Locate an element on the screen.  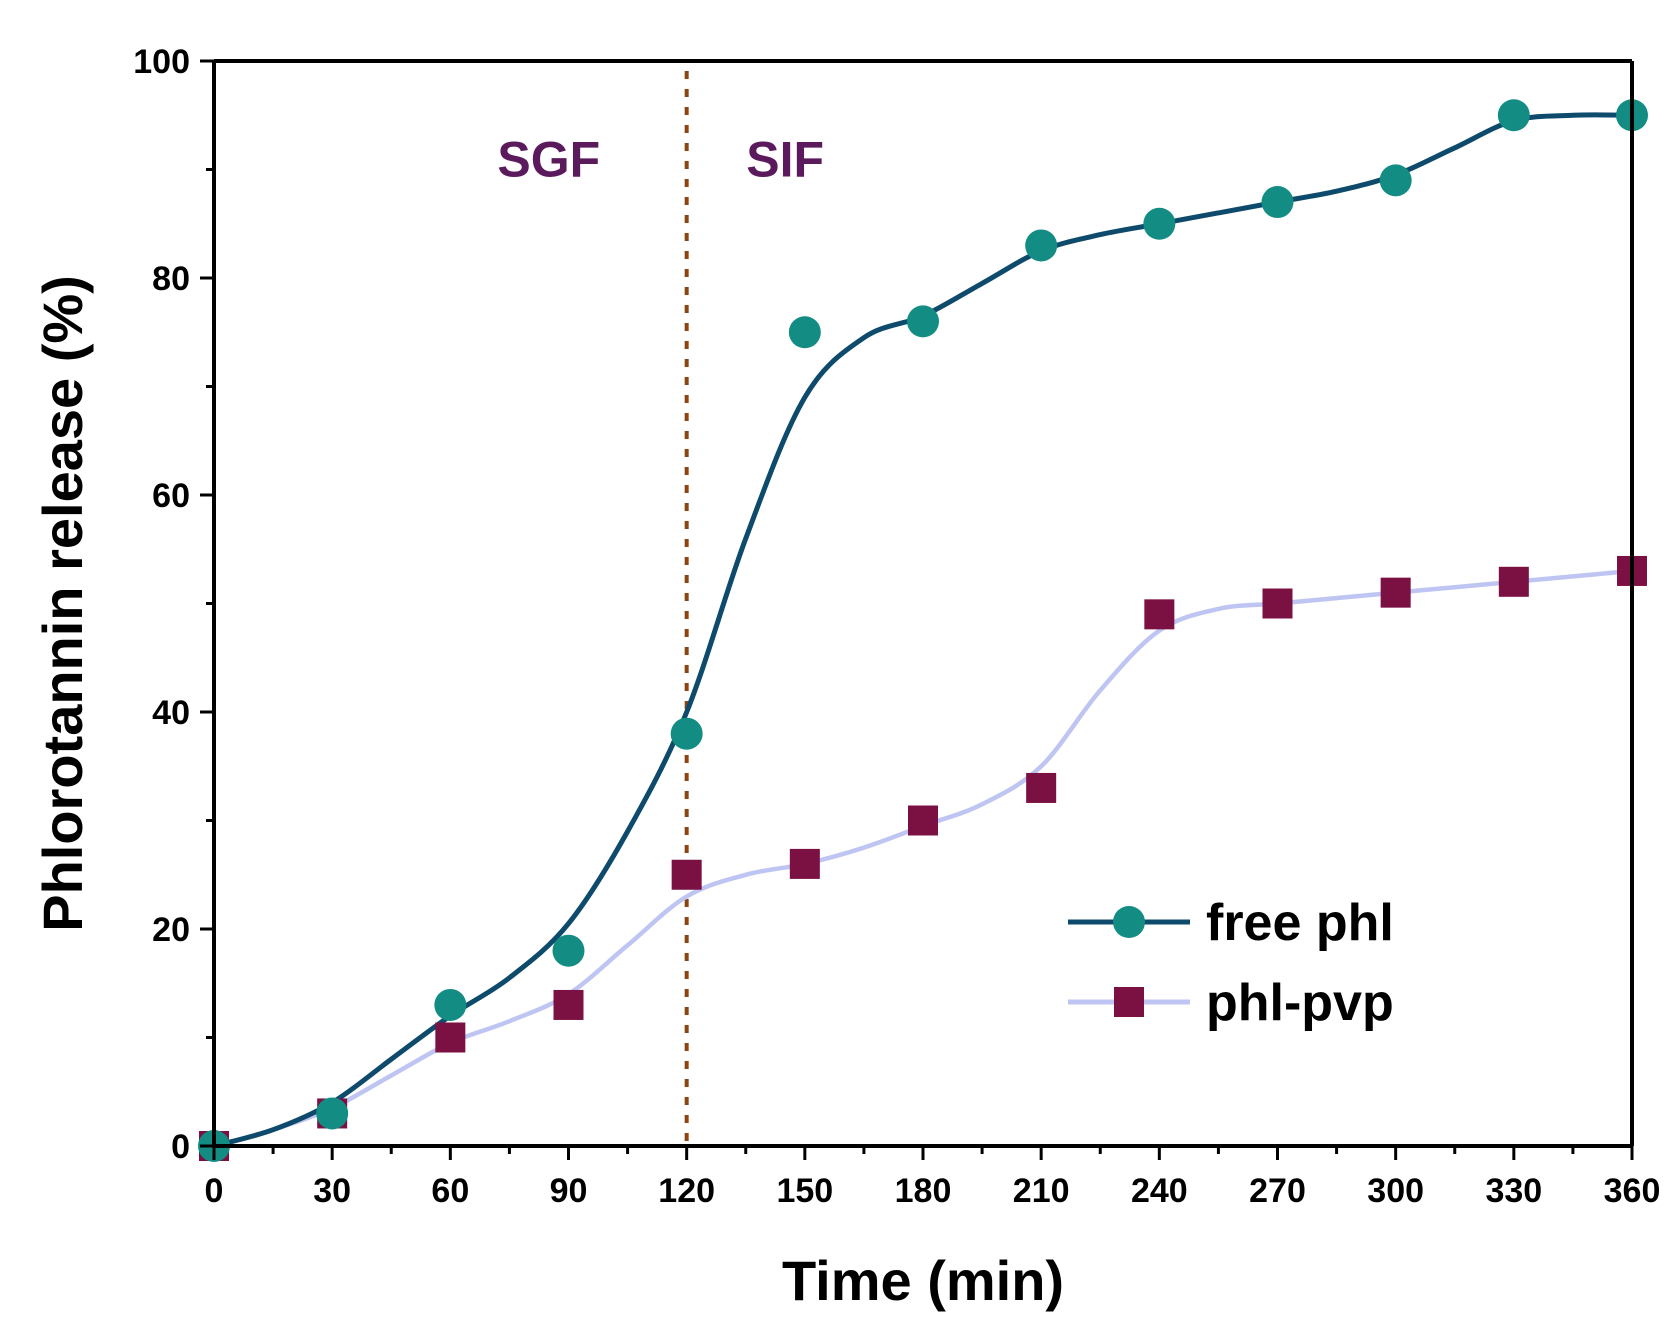
legend-label-phl-pvp: phl-pvp is located at coordinates (1300, 1003).